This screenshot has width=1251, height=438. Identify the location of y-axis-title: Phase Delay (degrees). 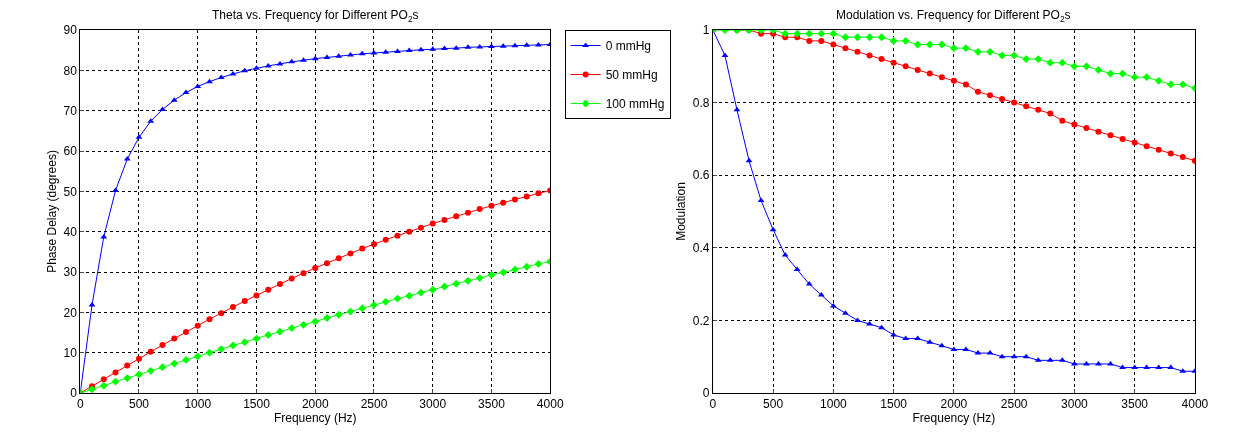
(51, 211).